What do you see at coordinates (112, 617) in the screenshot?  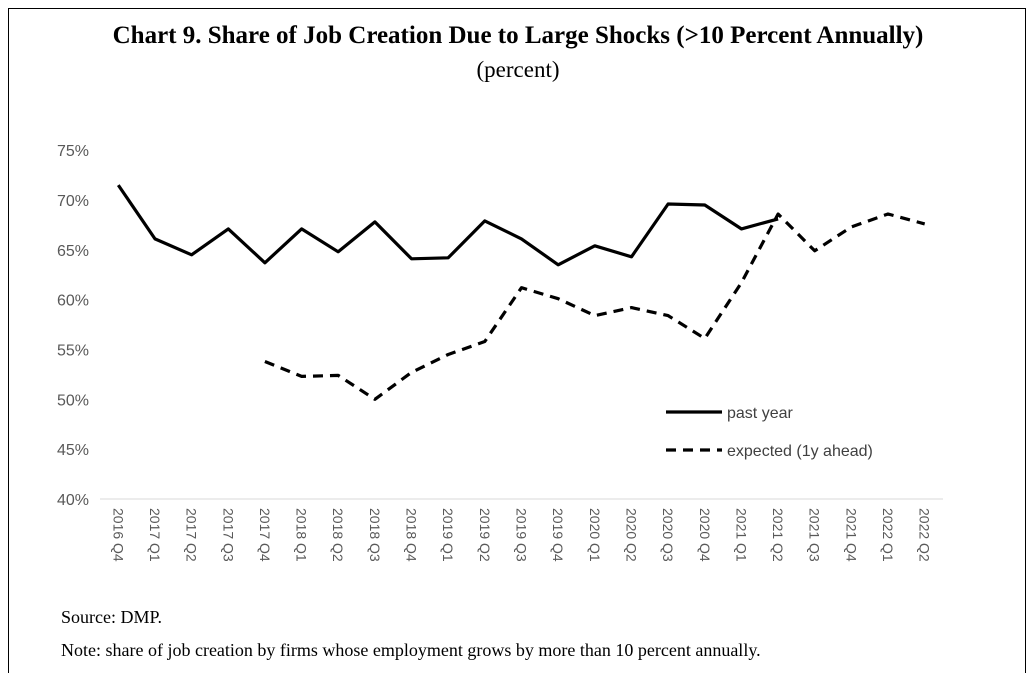 I see `source-text: Source: DMP.` at bounding box center [112, 617].